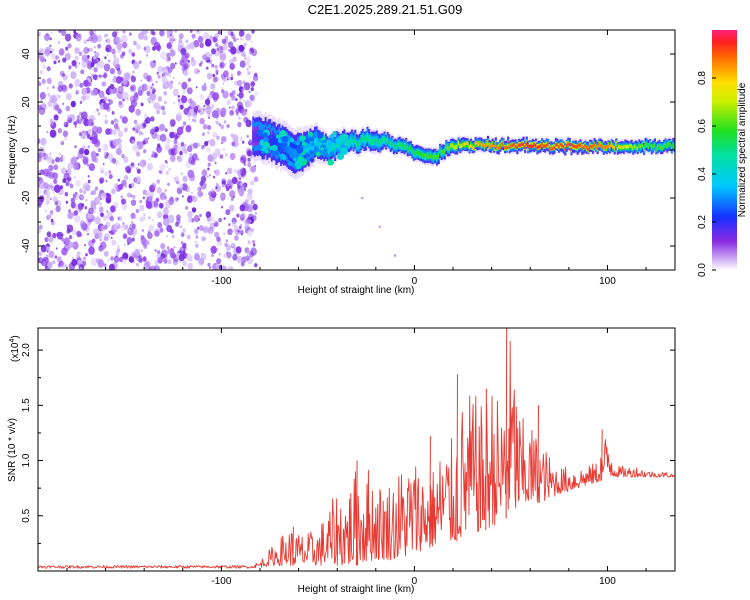 The image size is (750, 600). Describe the element at coordinates (15, 352) in the screenshot. I see `snr-scale-prefix: (x10` at that location.